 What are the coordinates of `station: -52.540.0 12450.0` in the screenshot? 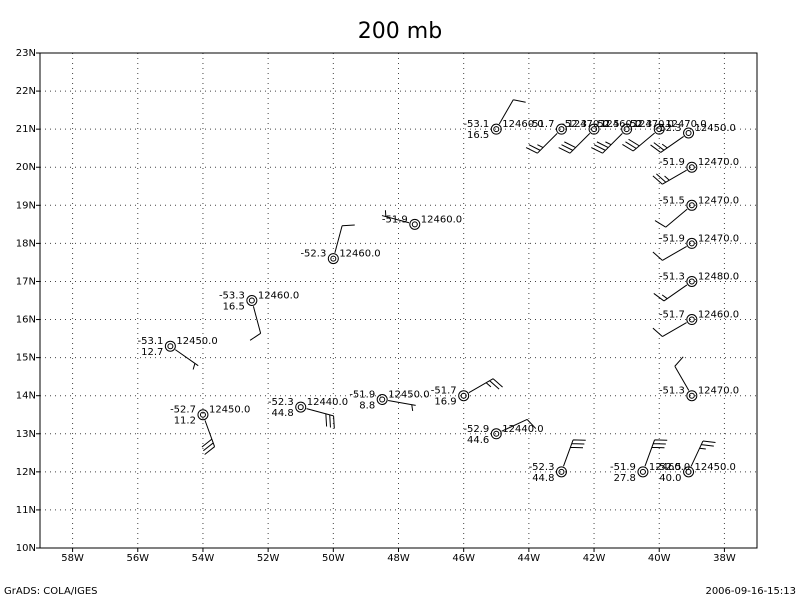 It's located at (696, 462).